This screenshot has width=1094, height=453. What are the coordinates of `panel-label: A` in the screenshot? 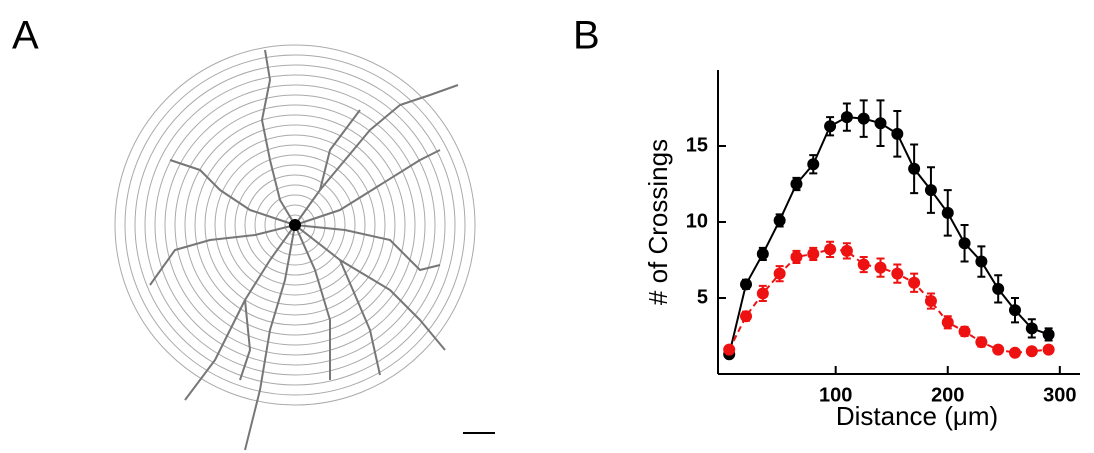 It's located at (25, 36).